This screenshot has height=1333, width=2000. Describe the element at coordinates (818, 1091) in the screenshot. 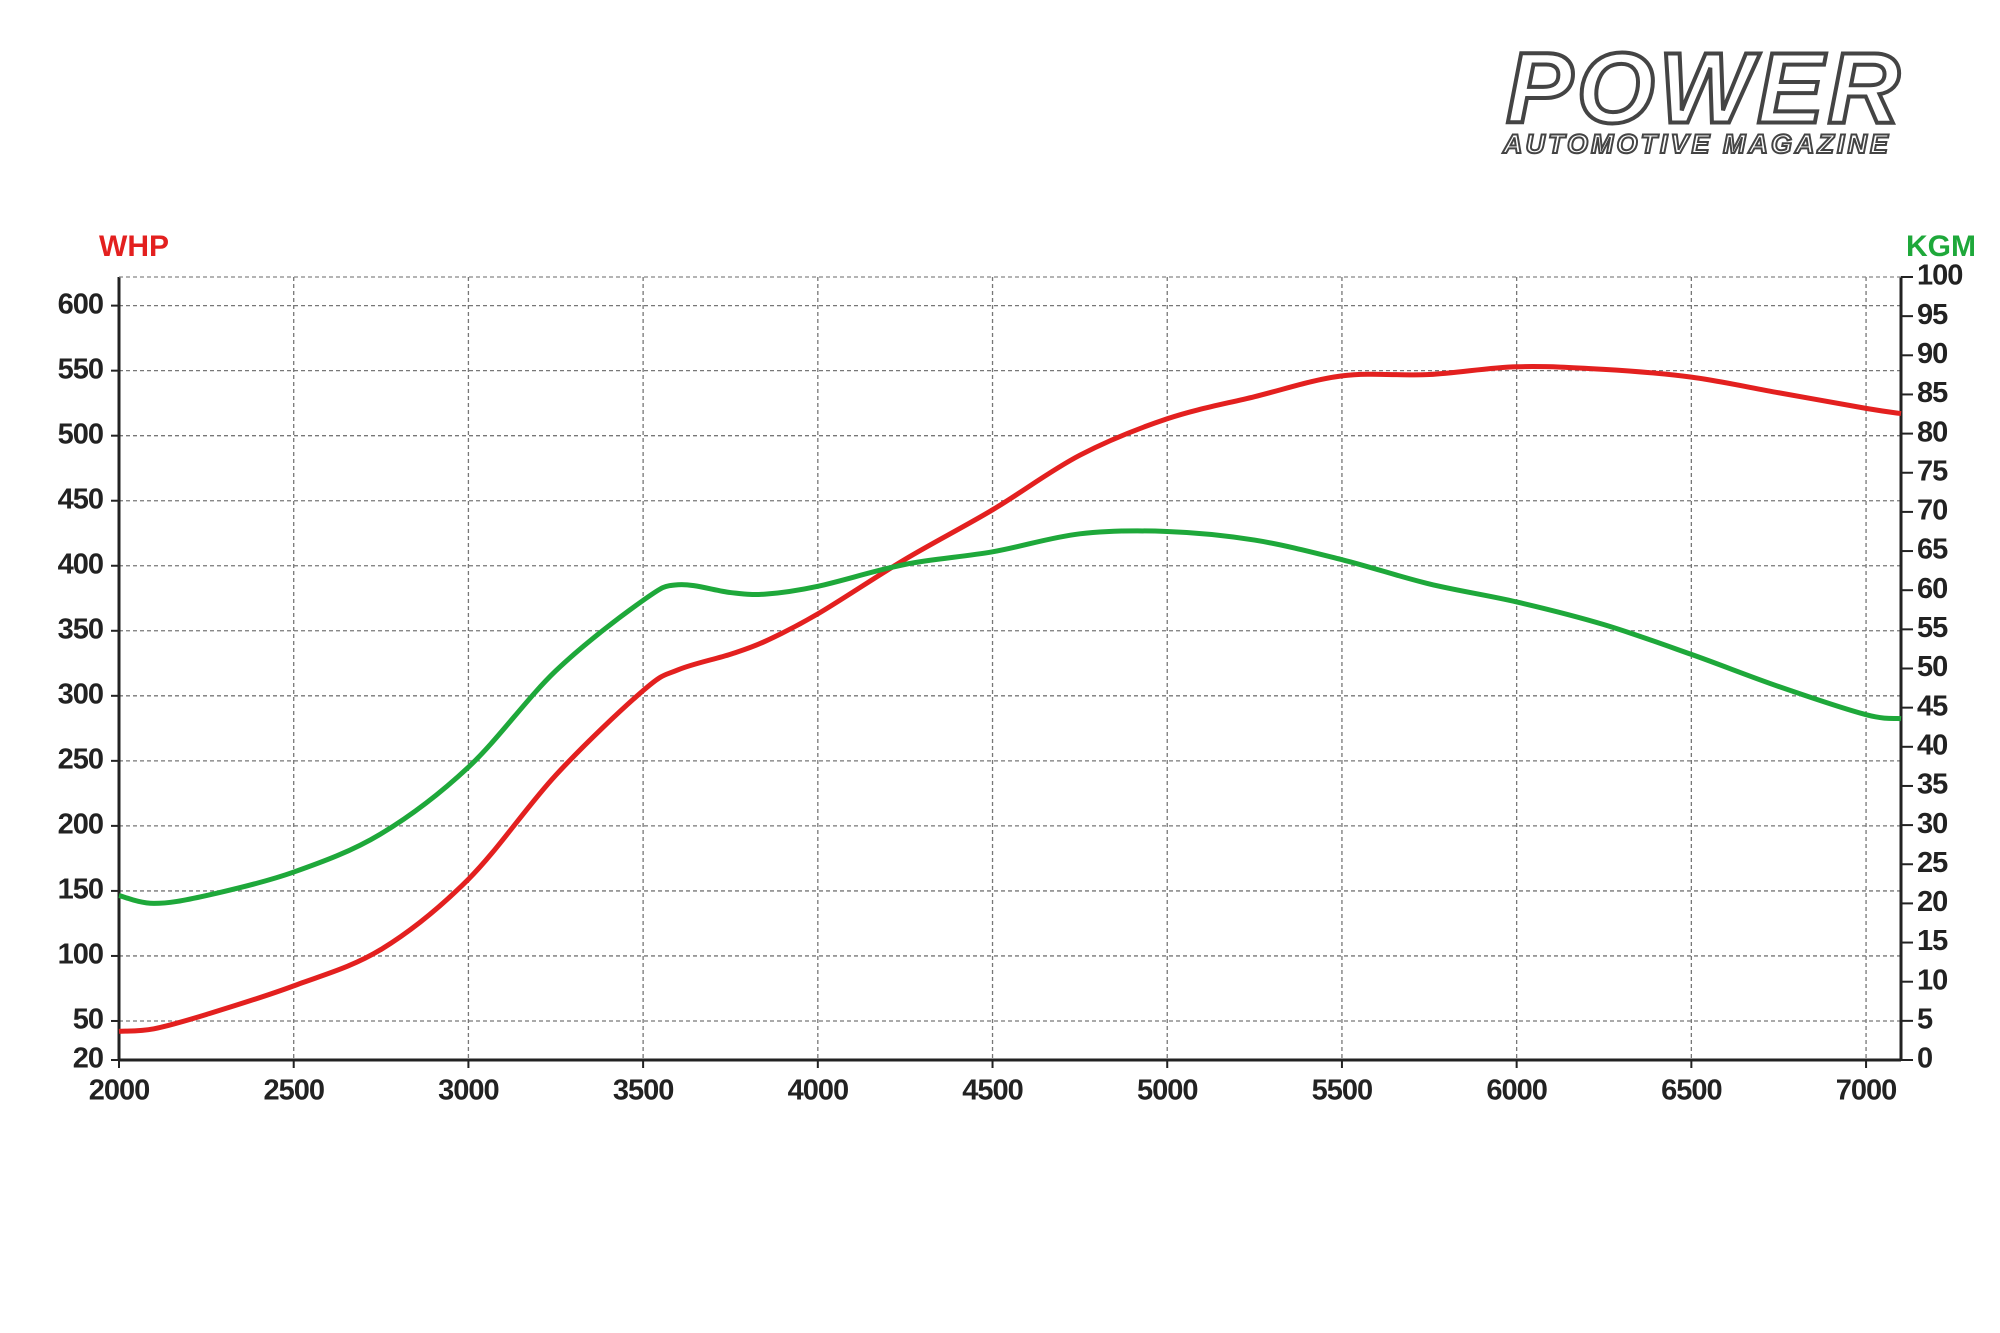

I see `x-tick-label: 4000` at that location.